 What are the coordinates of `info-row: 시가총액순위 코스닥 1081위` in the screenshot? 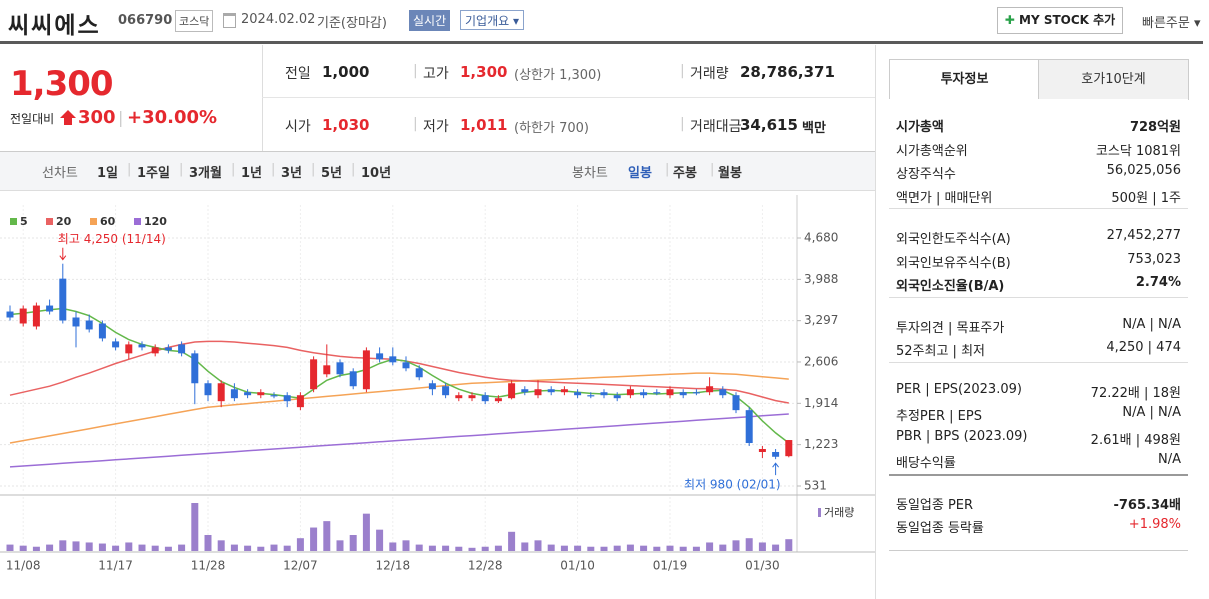 It's located at (1038, 150).